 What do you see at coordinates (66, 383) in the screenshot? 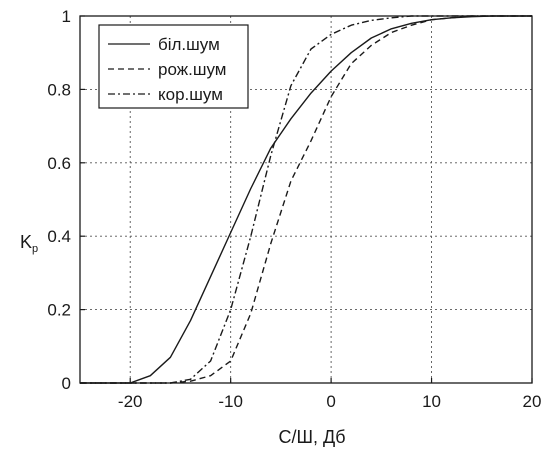
I see `y-tick-label: 0` at bounding box center [66, 383].